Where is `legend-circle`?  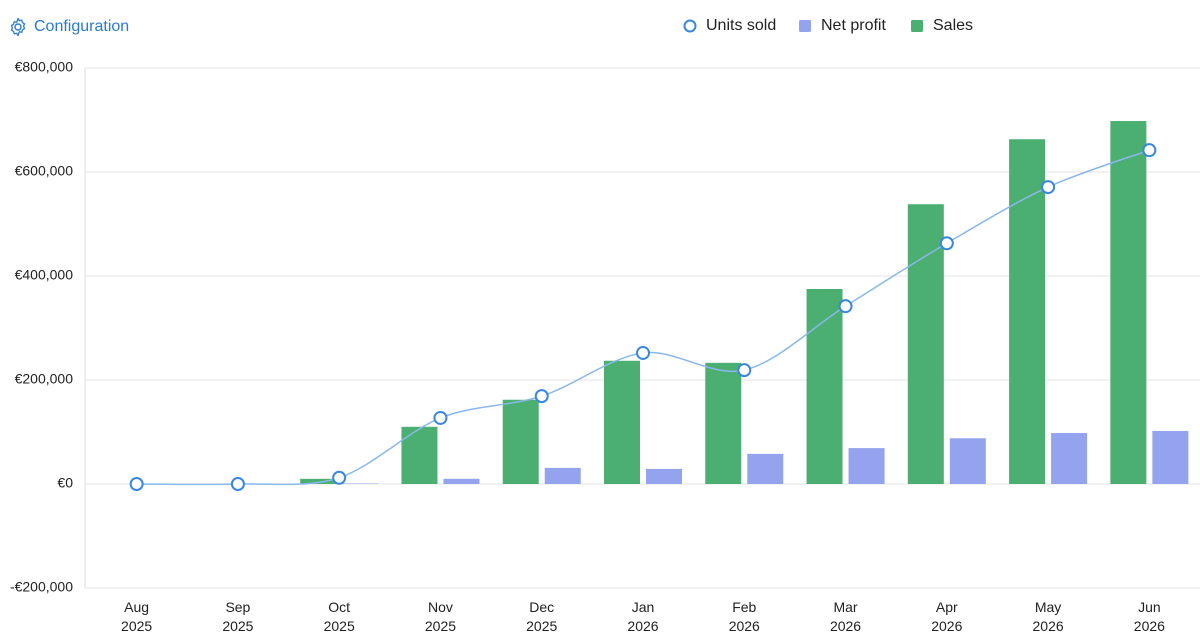
legend-circle is located at coordinates (690, 26).